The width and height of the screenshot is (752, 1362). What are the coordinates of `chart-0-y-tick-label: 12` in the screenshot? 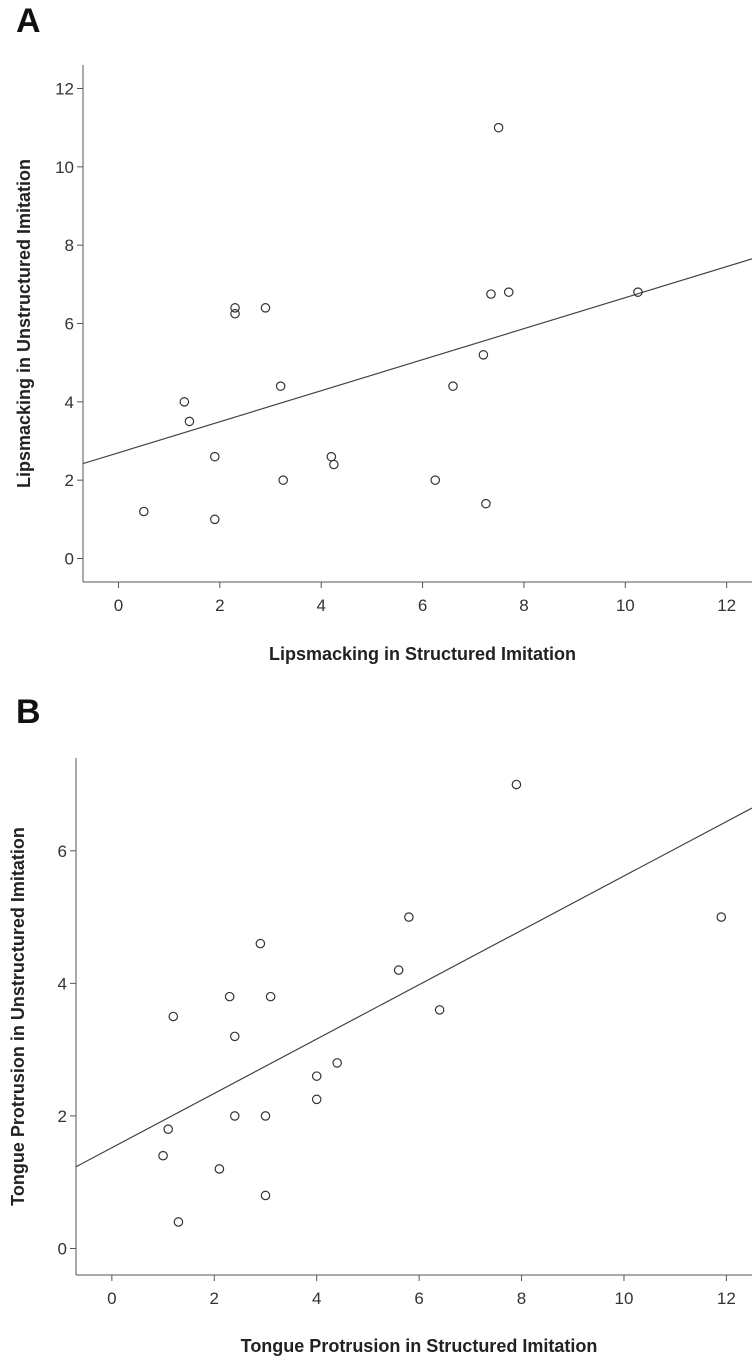 It's located at (64, 89).